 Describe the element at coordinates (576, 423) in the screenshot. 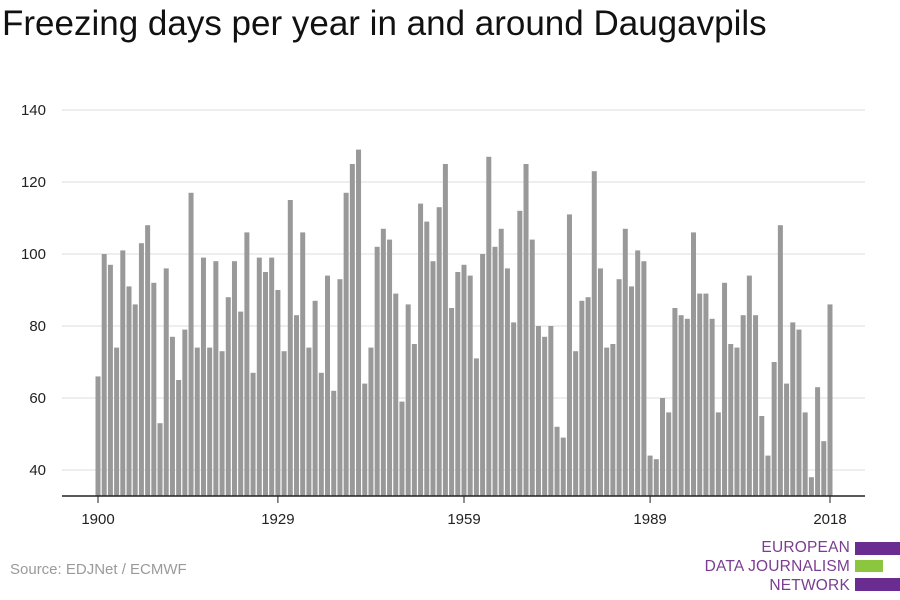

I see `bar-1977` at that location.